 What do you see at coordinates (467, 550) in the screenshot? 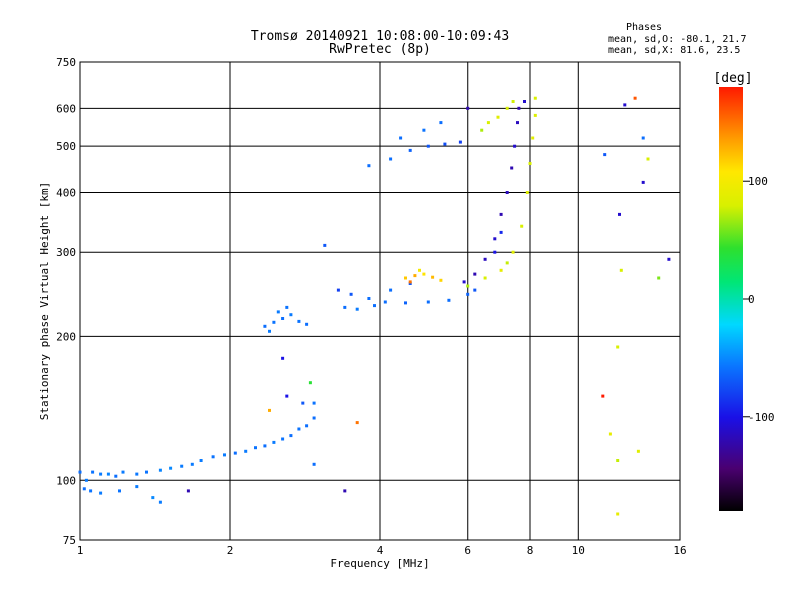
I see `x-tick-label: 6` at bounding box center [467, 550].